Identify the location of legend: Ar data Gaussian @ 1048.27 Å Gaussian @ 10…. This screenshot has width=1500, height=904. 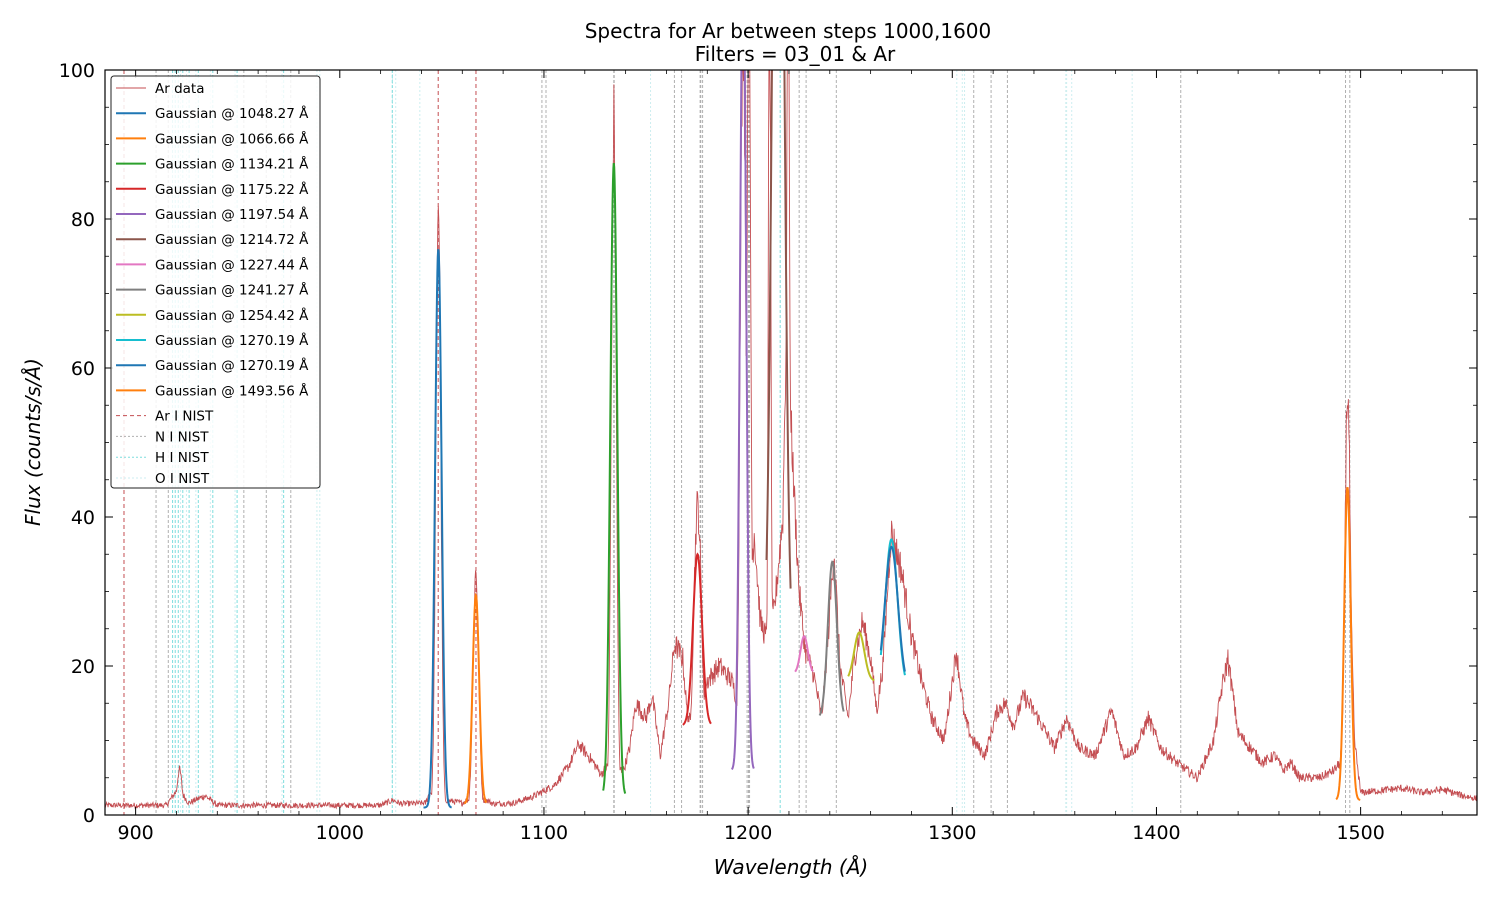
(215, 282).